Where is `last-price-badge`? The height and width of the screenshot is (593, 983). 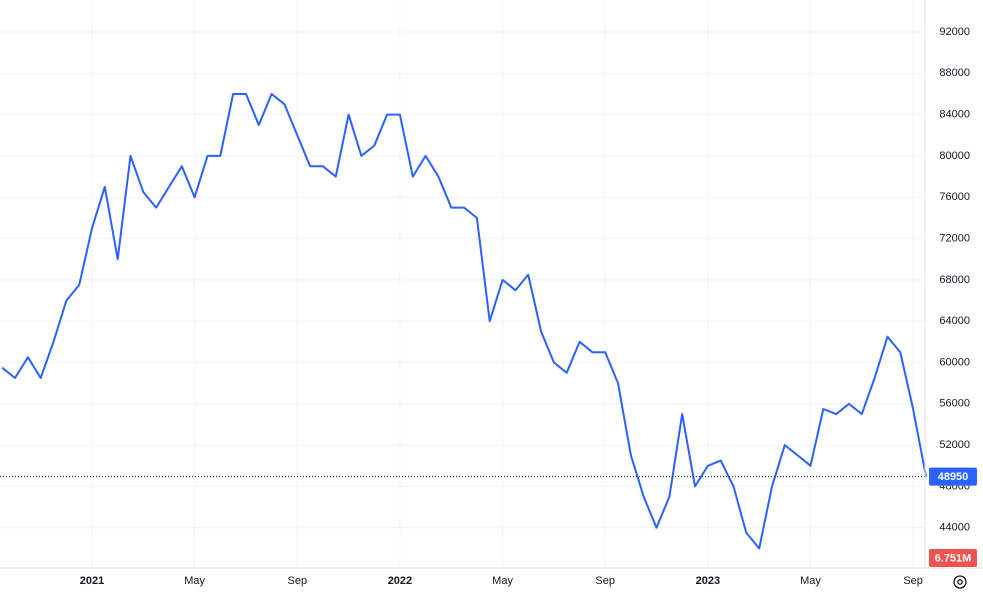 last-price-badge is located at coordinates (953, 476).